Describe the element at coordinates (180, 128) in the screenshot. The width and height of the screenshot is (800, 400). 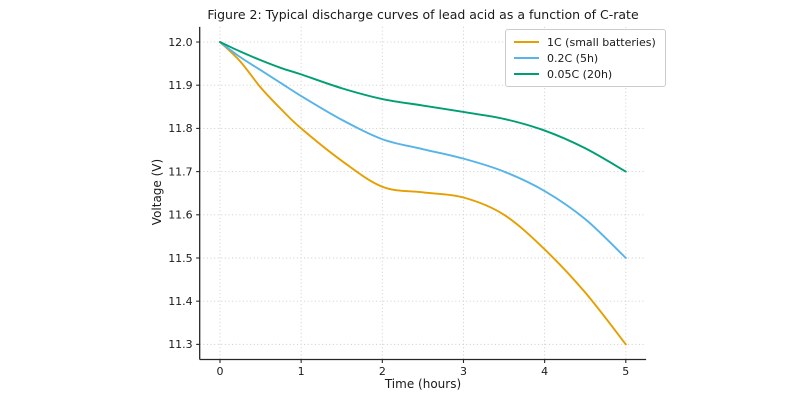
I see `y-tick-label: 11.8` at that location.